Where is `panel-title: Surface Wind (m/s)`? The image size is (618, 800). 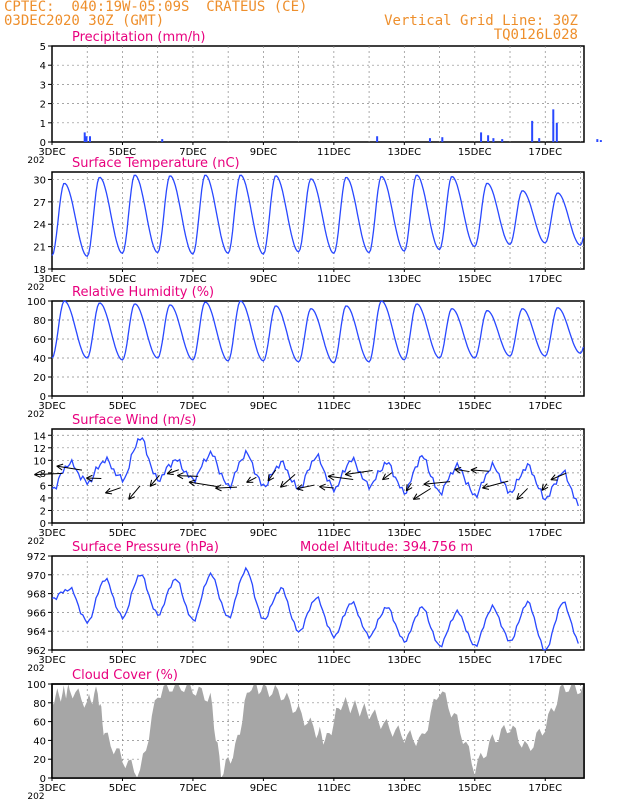
panel-title: Surface Wind (m/s) is located at coordinates (134, 420).